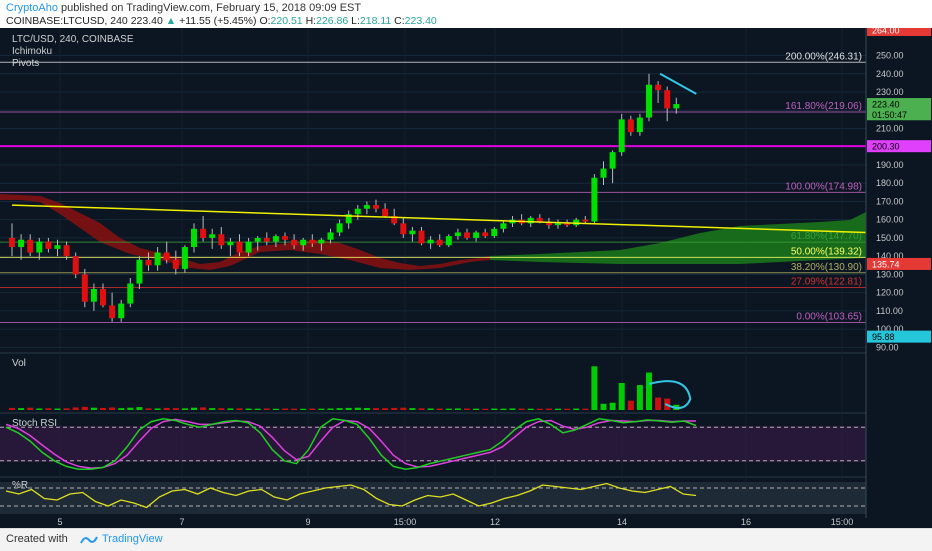 This screenshot has height=551, width=932. Describe the element at coordinates (19, 363) in the screenshot. I see `volume-label: Vol` at that location.